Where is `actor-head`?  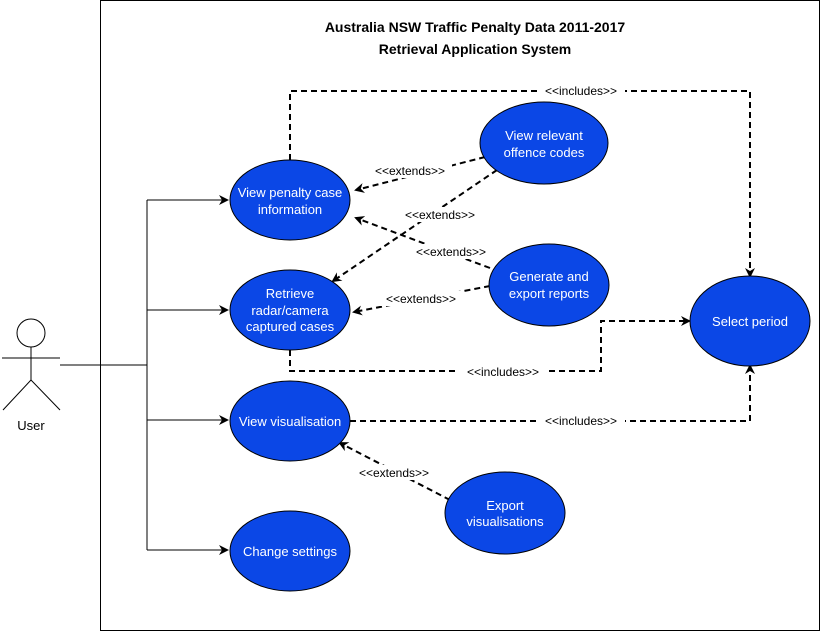 actor-head is located at coordinates (31, 333).